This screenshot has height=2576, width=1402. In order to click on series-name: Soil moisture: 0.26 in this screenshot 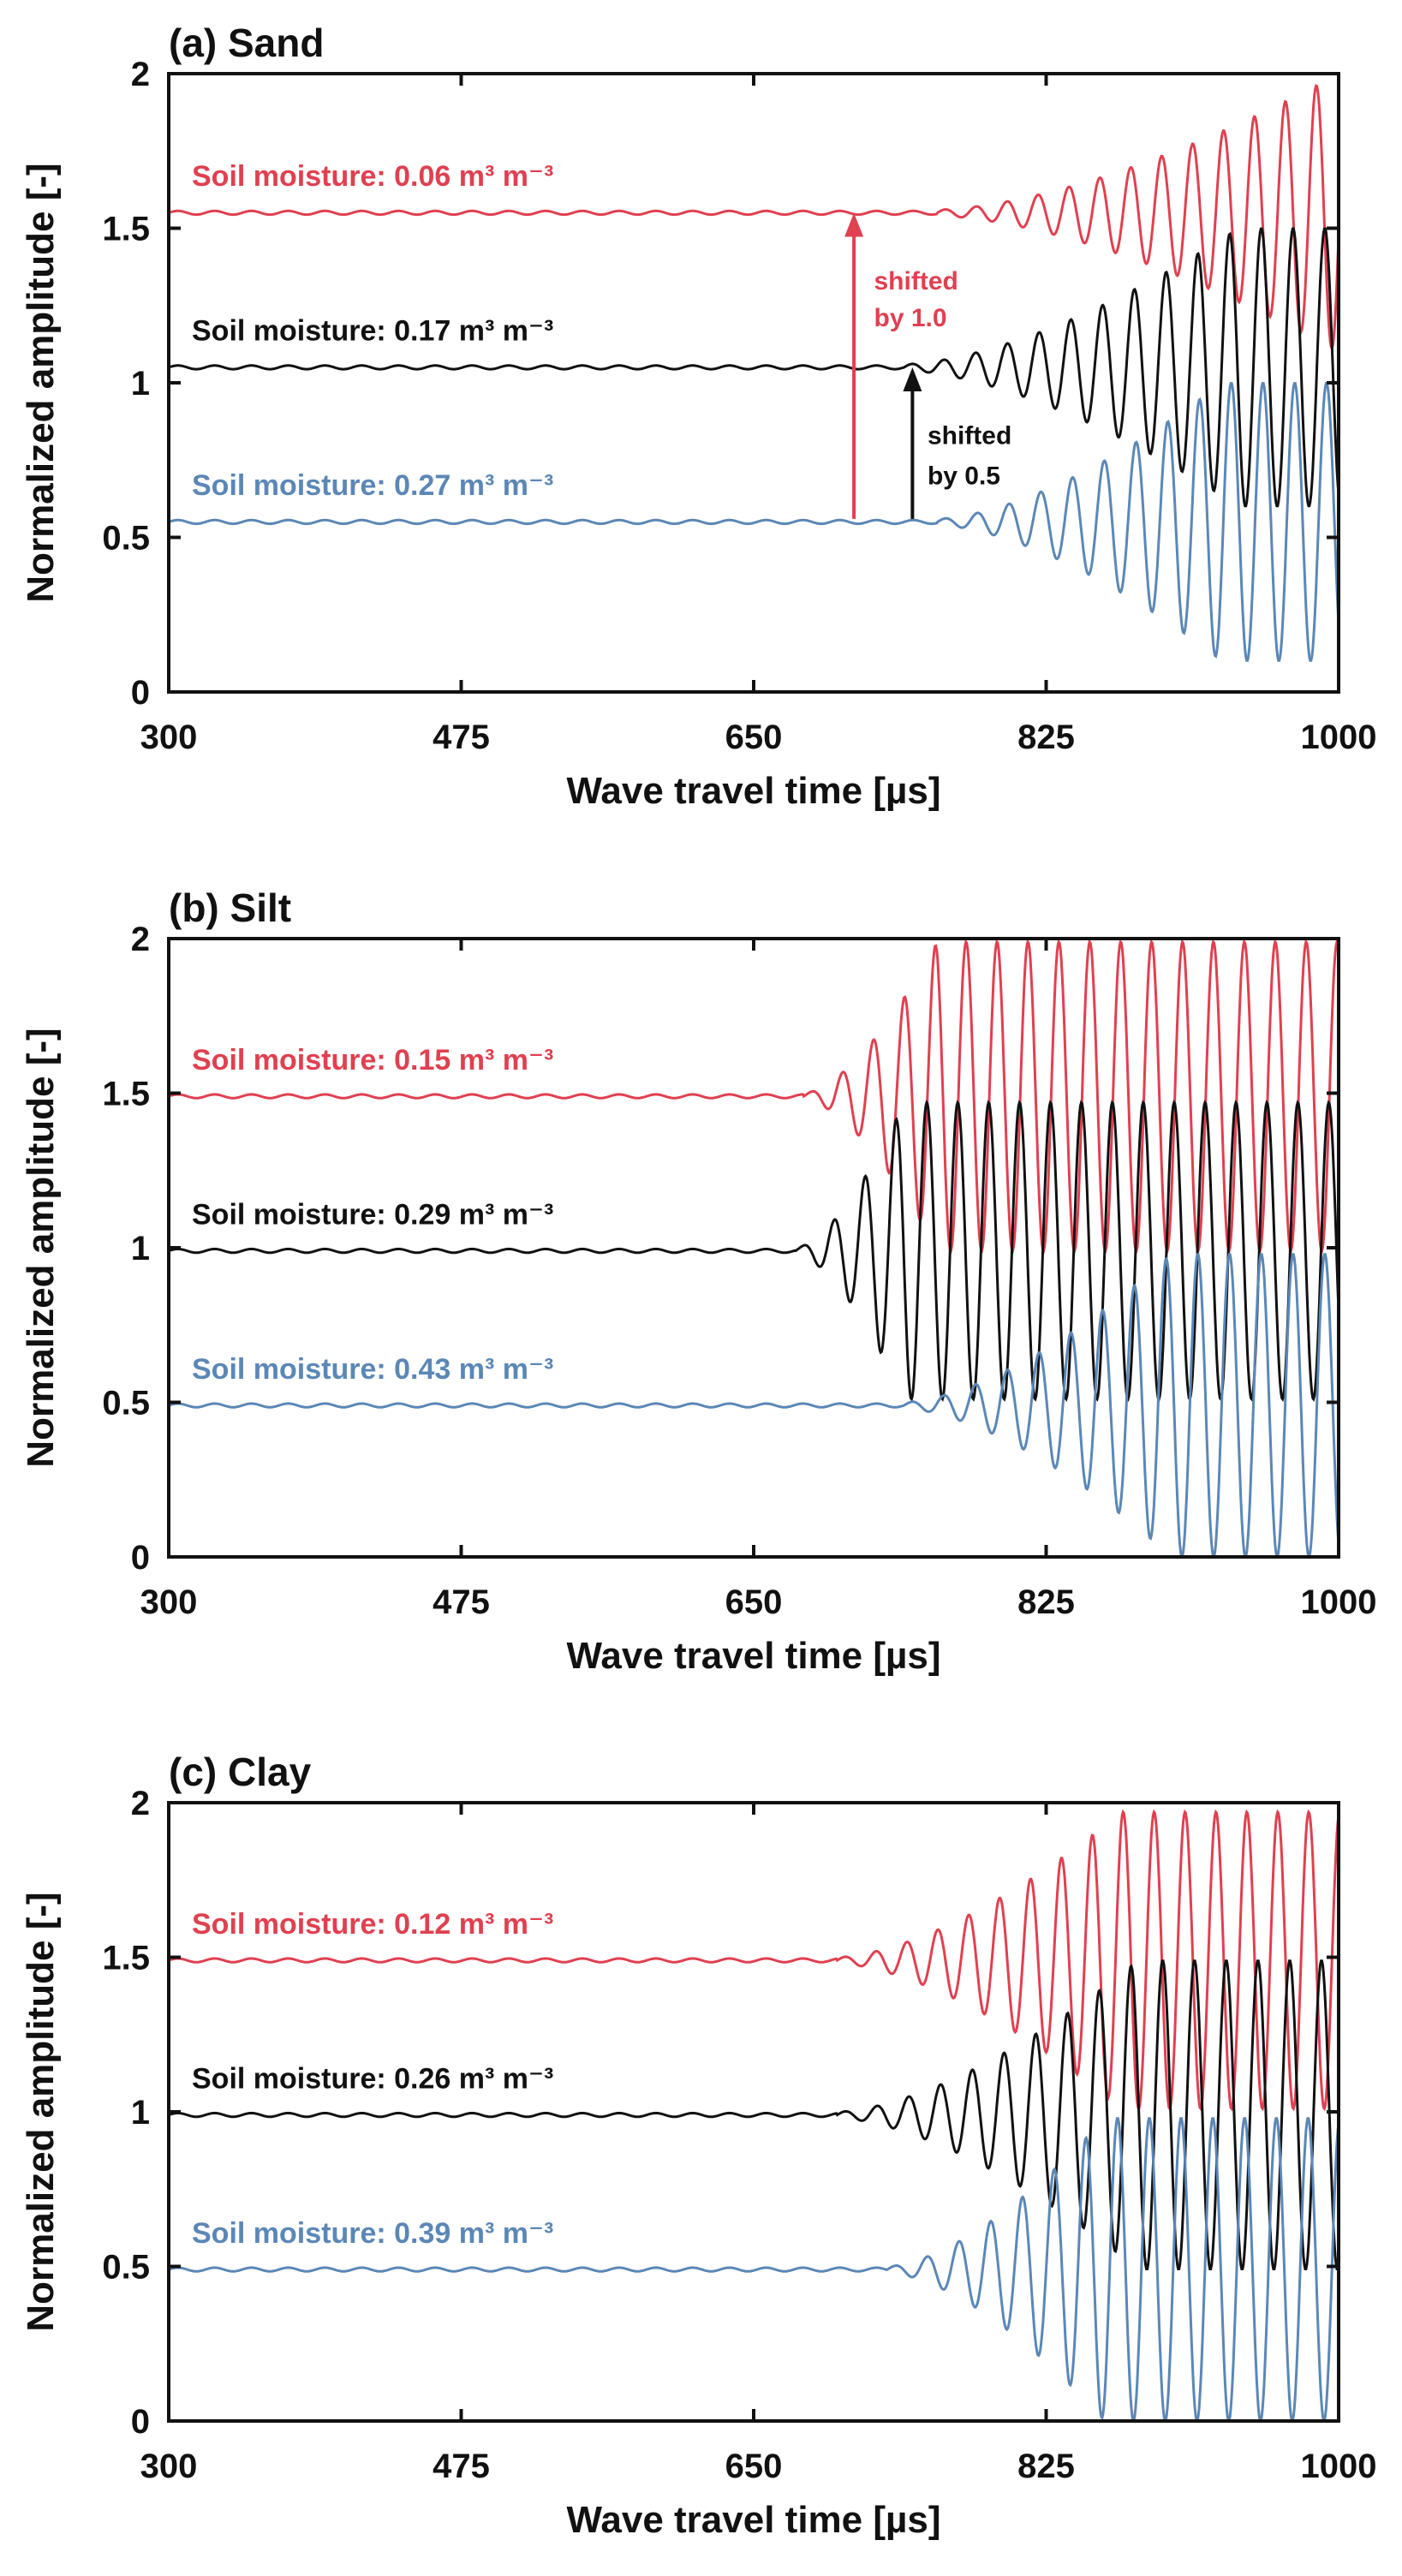, I will do `click(321, 2078)`.